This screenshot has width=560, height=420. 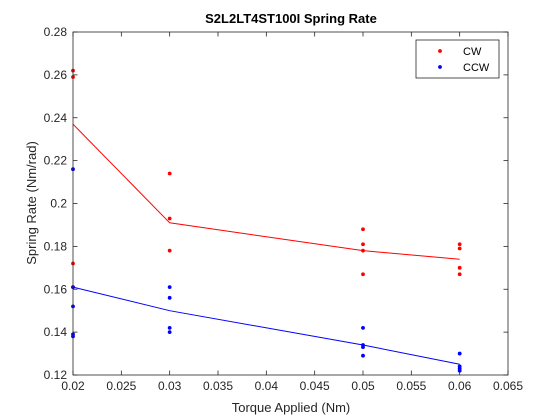 What do you see at coordinates (56, 289) in the screenshot?
I see `y-tick-label: 0.16` at bounding box center [56, 289].